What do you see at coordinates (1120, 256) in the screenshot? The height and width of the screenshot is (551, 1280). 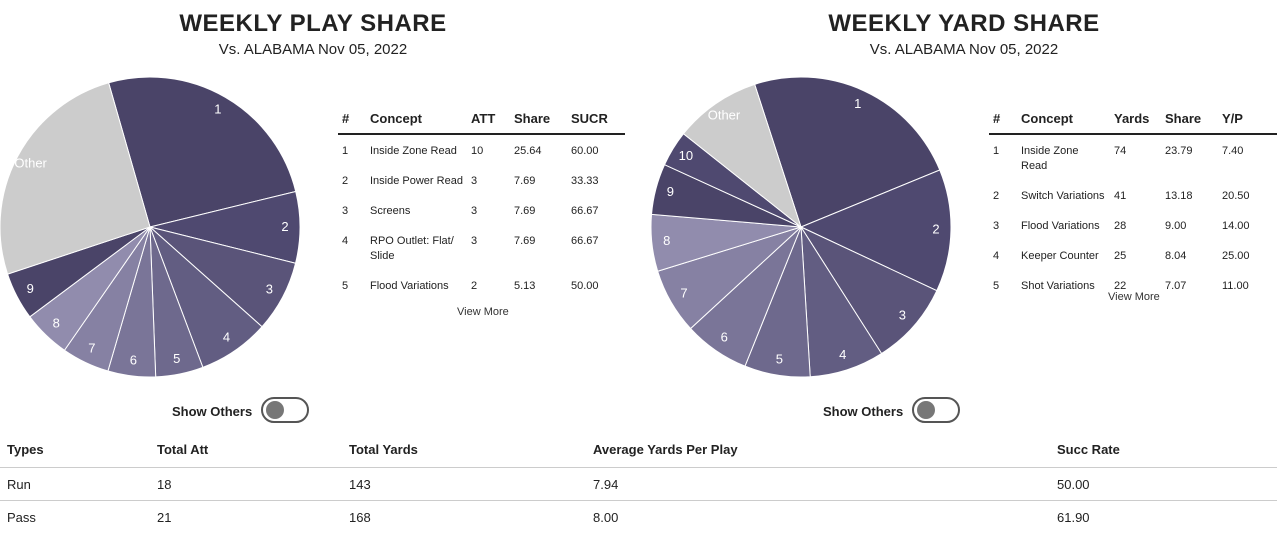 I see `cell-yards: 25` at bounding box center [1120, 256].